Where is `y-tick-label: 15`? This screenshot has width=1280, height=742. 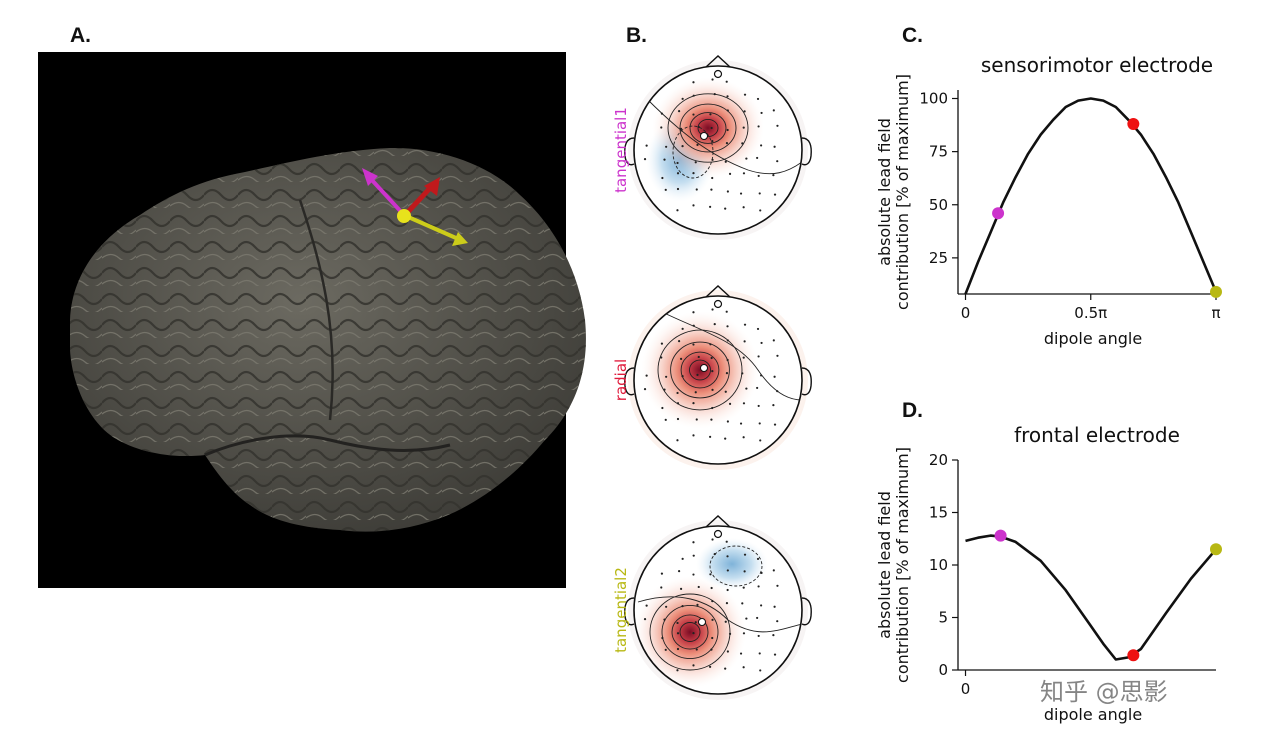 y-tick-label: 15 is located at coordinates (938, 513).